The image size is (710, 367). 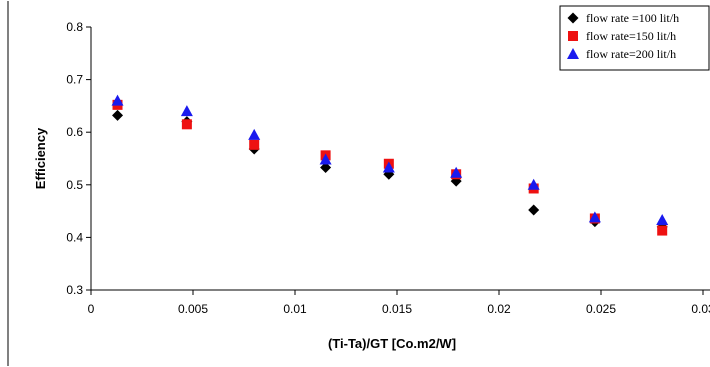 What do you see at coordinates (74, 290) in the screenshot?
I see `y-tick-label: 0.3` at bounding box center [74, 290].